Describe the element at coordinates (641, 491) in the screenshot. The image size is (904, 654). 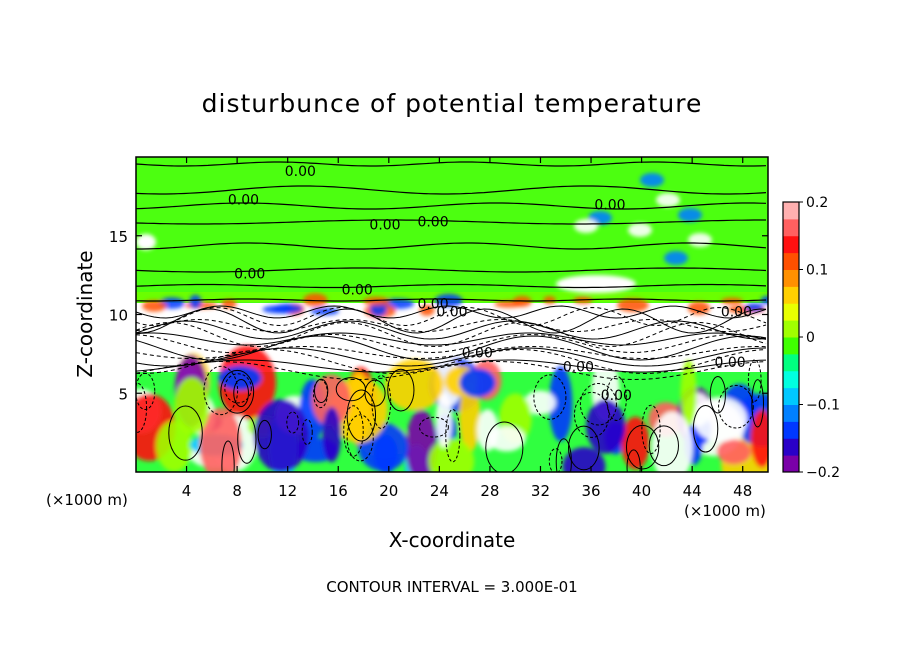
I see `x-tick-label: 40` at that location.